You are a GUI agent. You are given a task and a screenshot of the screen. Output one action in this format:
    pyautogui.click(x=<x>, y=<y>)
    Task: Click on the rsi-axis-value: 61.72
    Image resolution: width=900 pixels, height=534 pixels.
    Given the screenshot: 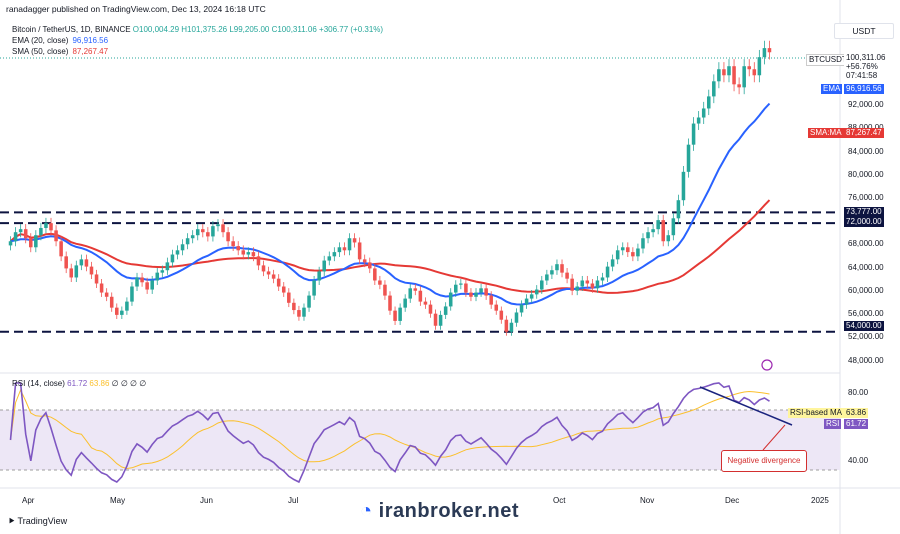 What is the action you would take?
    pyautogui.click(x=856, y=424)
    